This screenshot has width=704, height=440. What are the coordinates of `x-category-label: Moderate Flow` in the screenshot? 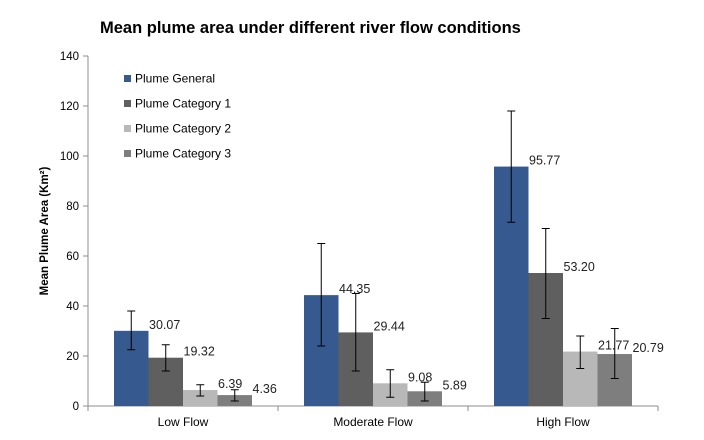 It's located at (373, 422).